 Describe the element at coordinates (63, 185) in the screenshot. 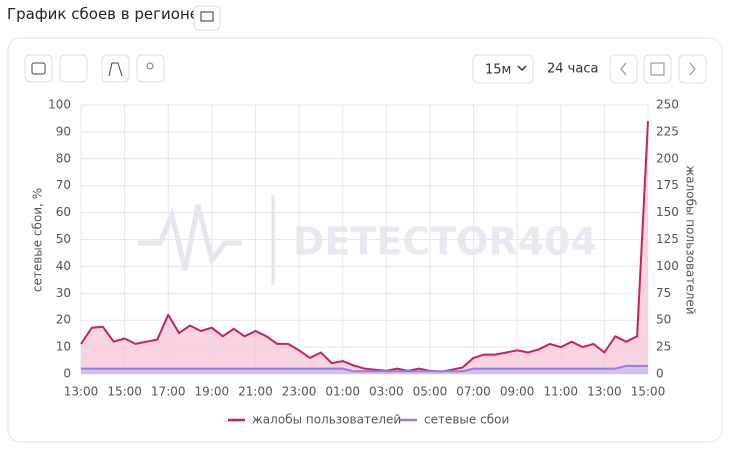

I see `y-tick-label: 70` at that location.